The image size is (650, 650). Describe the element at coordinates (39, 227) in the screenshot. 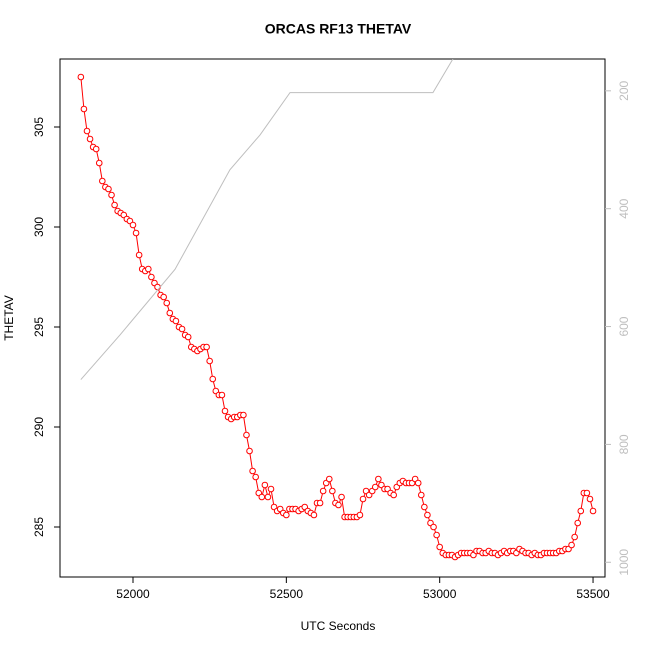

I see `y-tick-label: 300` at that location.